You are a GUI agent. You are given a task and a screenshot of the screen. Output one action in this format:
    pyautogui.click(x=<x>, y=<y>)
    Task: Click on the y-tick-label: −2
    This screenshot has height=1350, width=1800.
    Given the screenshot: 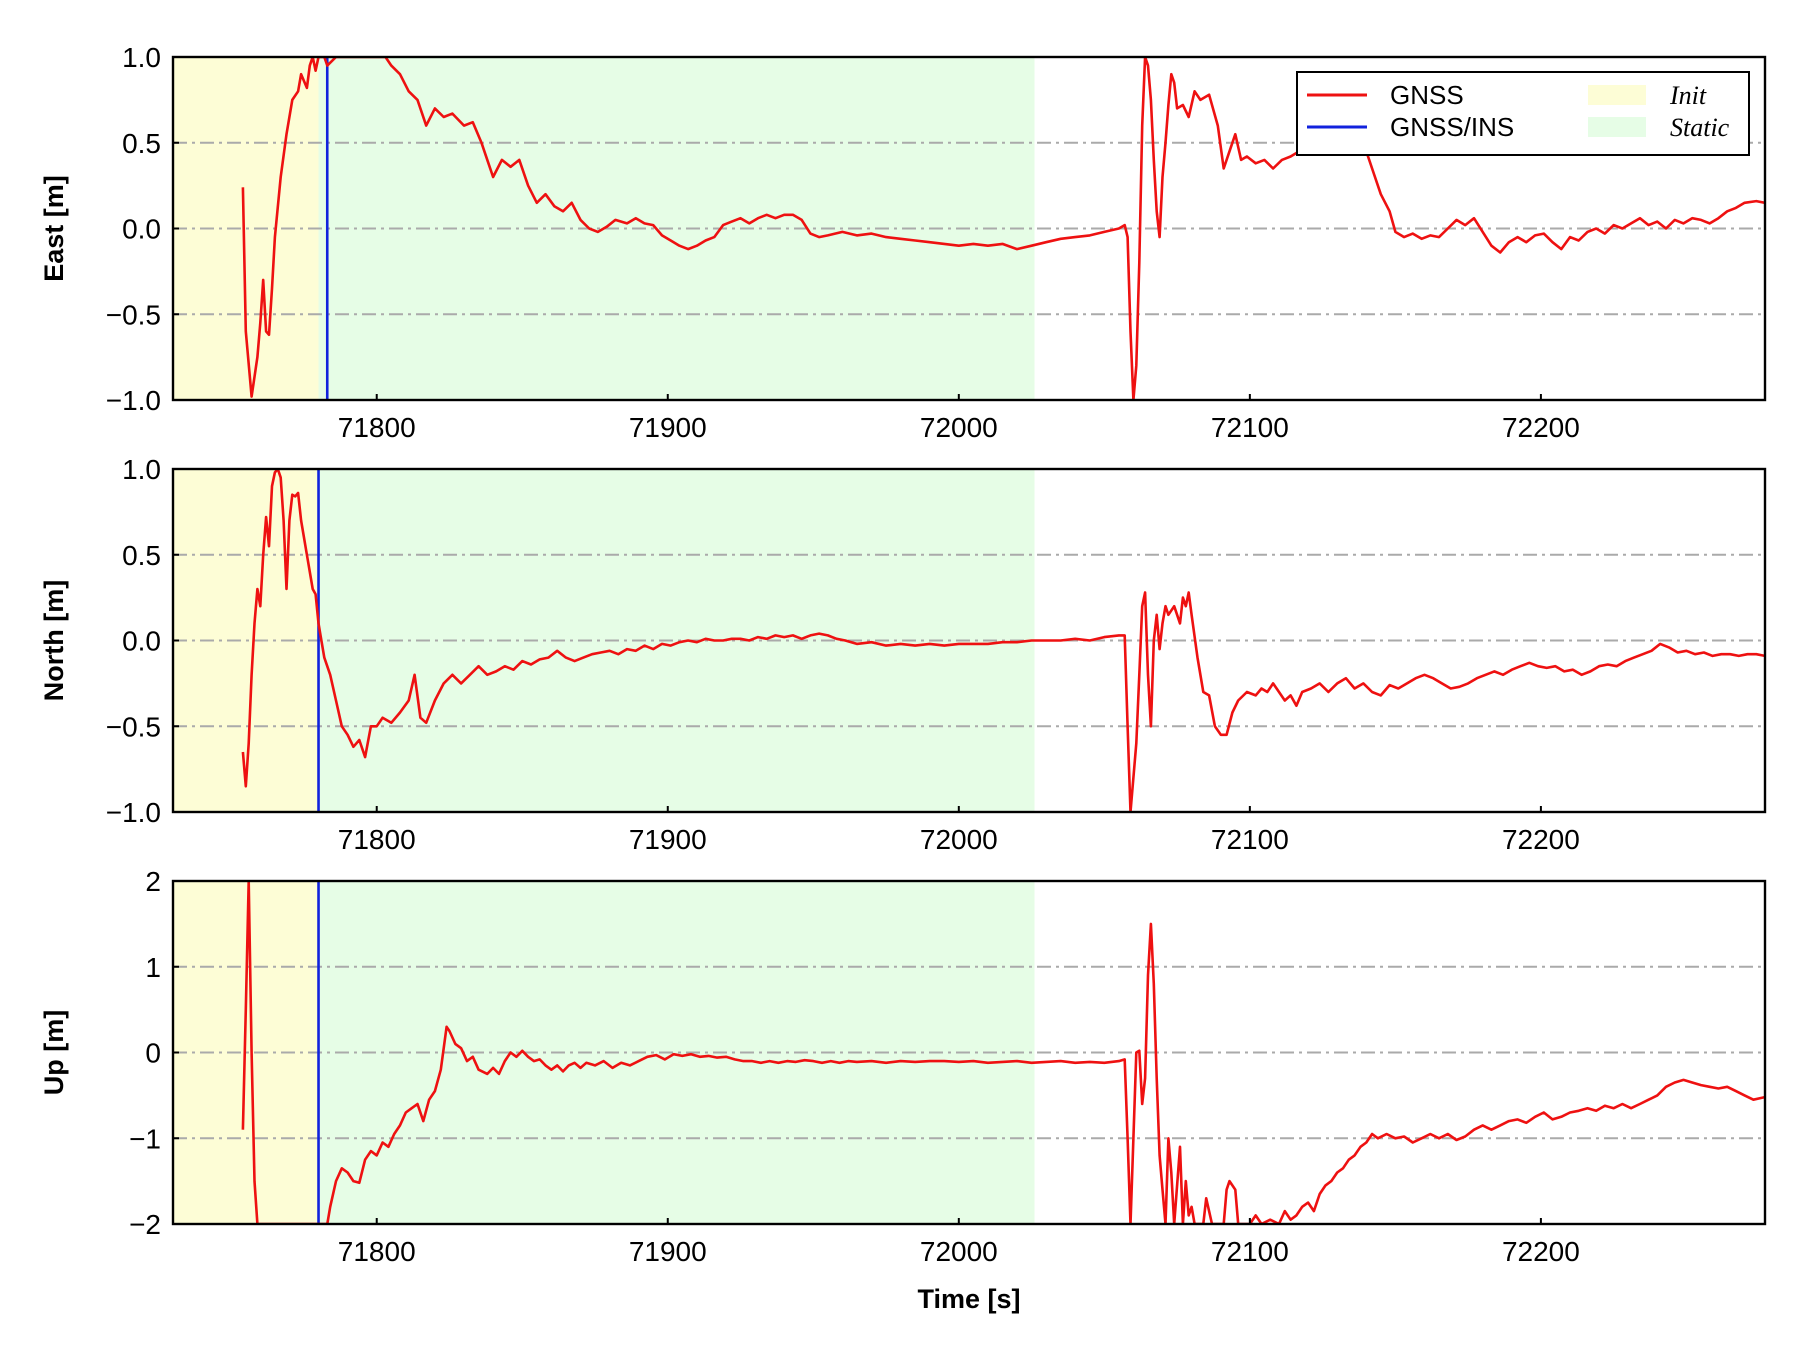 What is the action you would take?
    pyautogui.click(x=145, y=1224)
    